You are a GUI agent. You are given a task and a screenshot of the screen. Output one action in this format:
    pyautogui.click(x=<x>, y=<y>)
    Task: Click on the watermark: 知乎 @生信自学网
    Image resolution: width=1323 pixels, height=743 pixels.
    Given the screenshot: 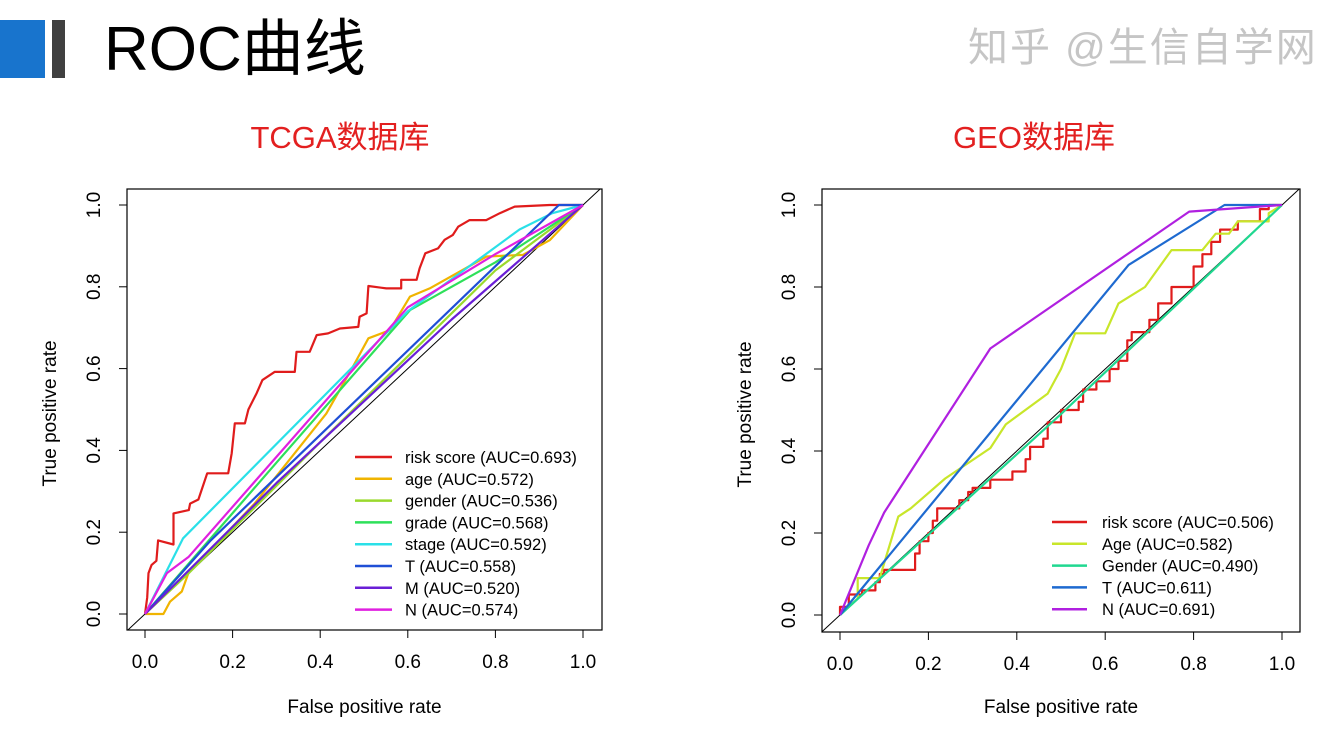 What is the action you would take?
    pyautogui.click(x=1143, y=48)
    